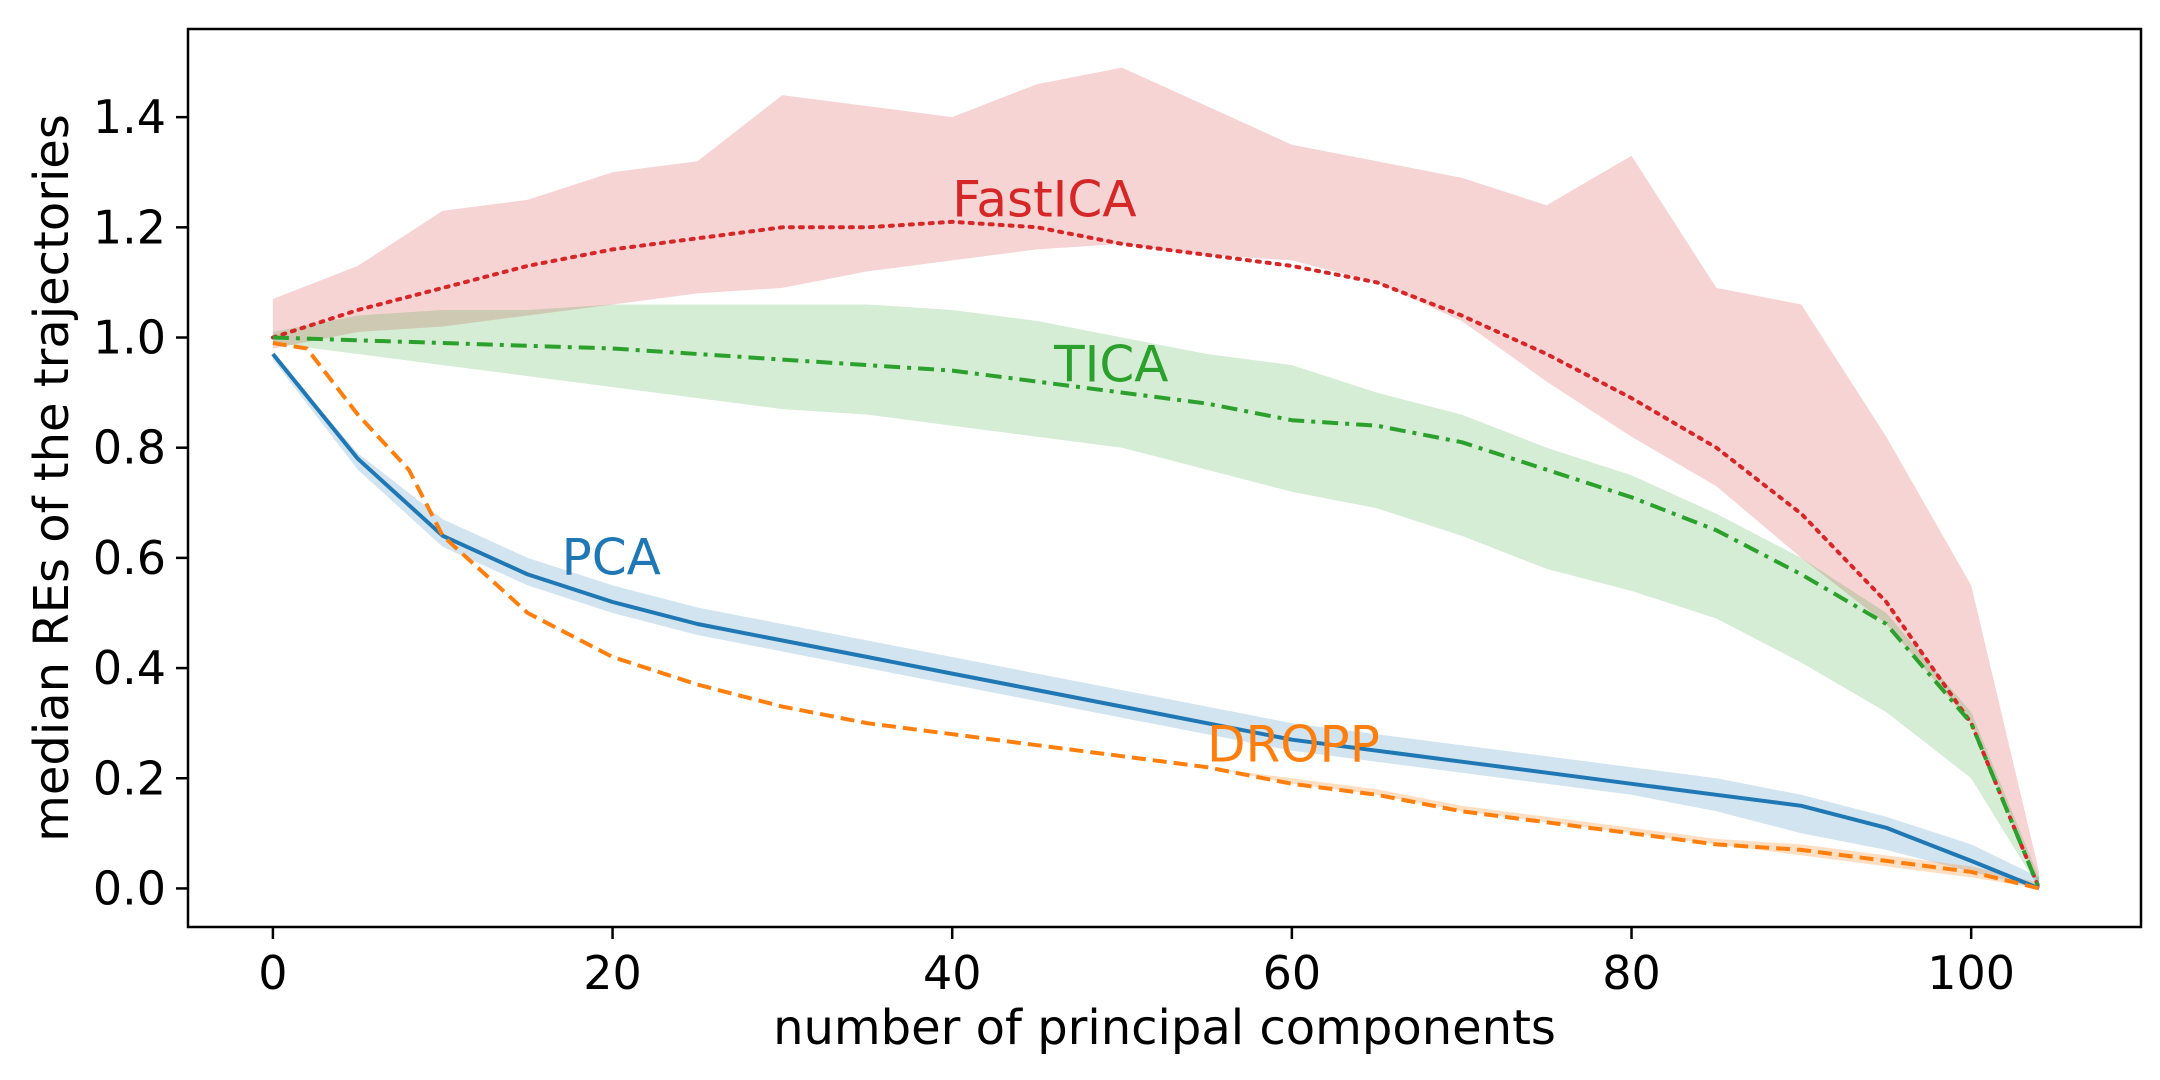 The width and height of the screenshot is (2160, 1080). What do you see at coordinates (1293, 745) in the screenshot?
I see `dropp-label: DROPP` at bounding box center [1293, 745].